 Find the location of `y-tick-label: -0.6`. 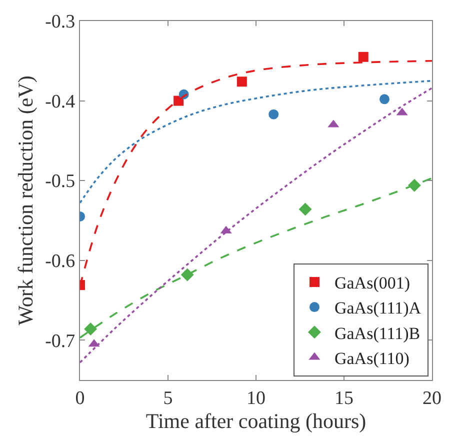

y-tick-label: -0.6 is located at coordinates (60, 261).